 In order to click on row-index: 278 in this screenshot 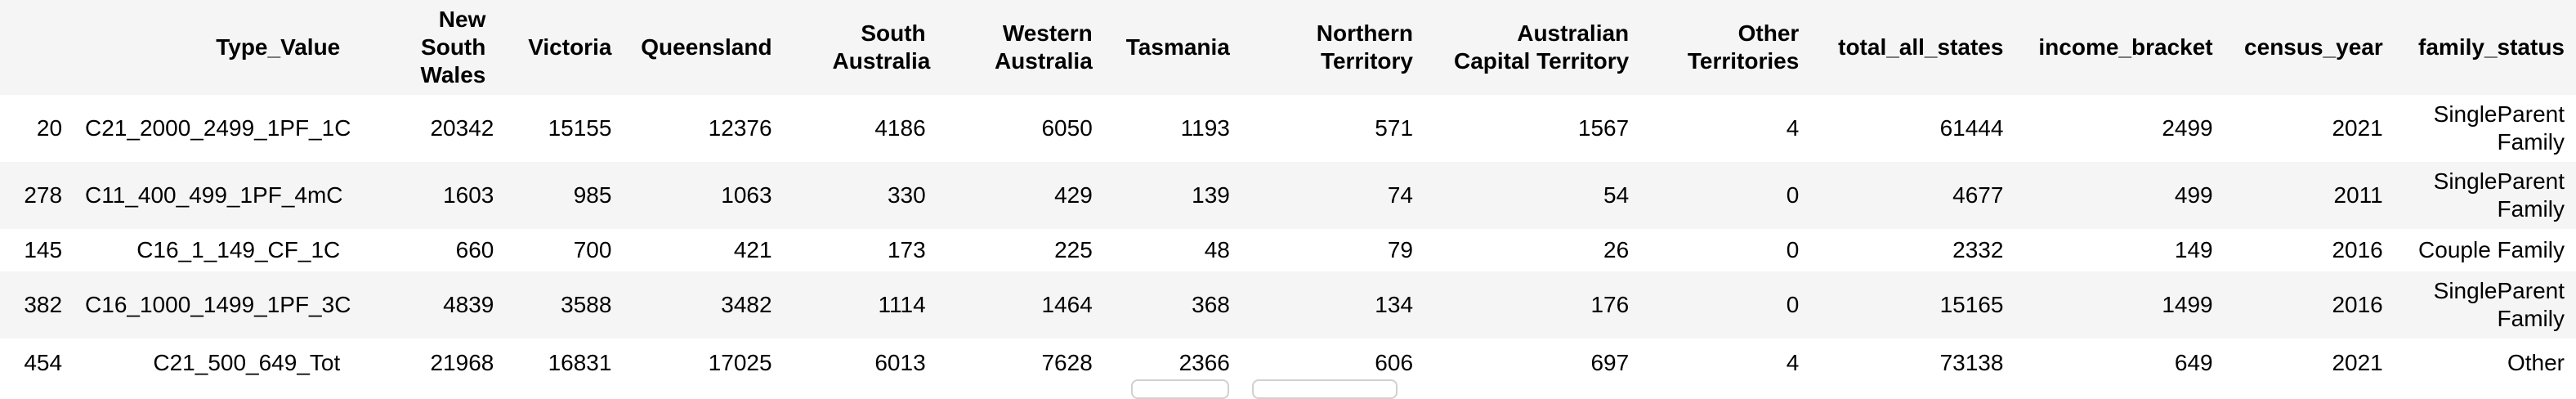, I will do `click(43, 195)`.